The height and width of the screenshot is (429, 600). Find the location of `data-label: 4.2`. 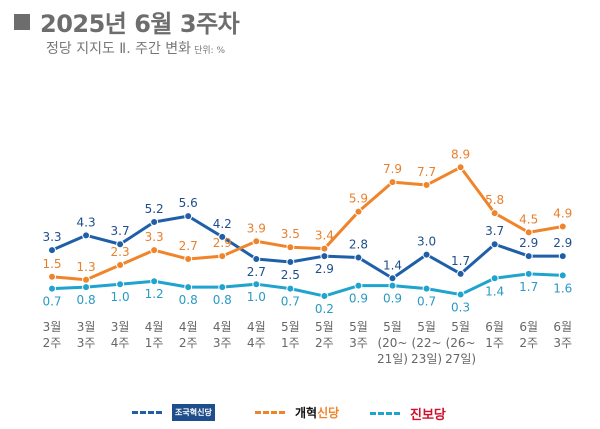

data-label: 4.2 is located at coordinates (222, 224).